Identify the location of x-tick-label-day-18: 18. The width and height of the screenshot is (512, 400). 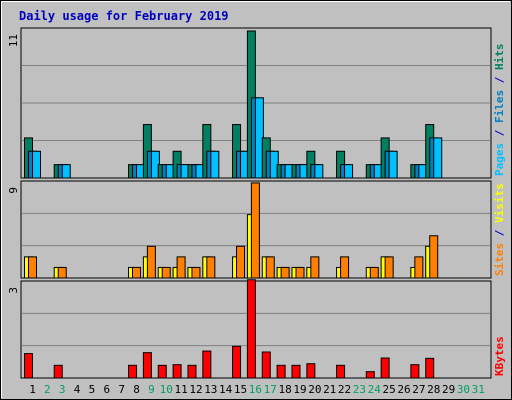
(284, 389).